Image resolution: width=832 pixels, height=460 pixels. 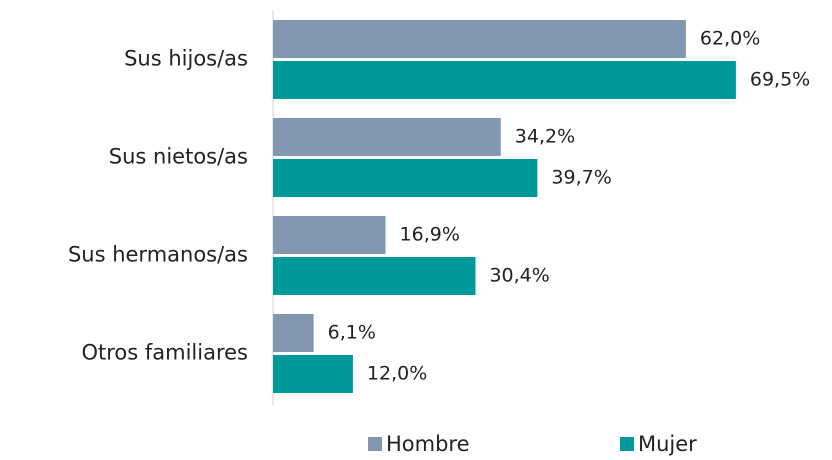 I want to click on value-label: 69,5%, so click(x=780, y=80).